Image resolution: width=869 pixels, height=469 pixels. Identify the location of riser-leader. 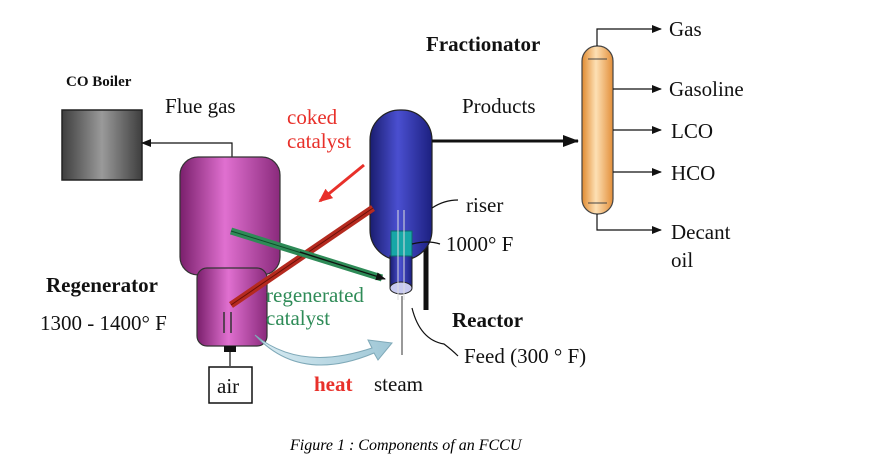
(445, 204).